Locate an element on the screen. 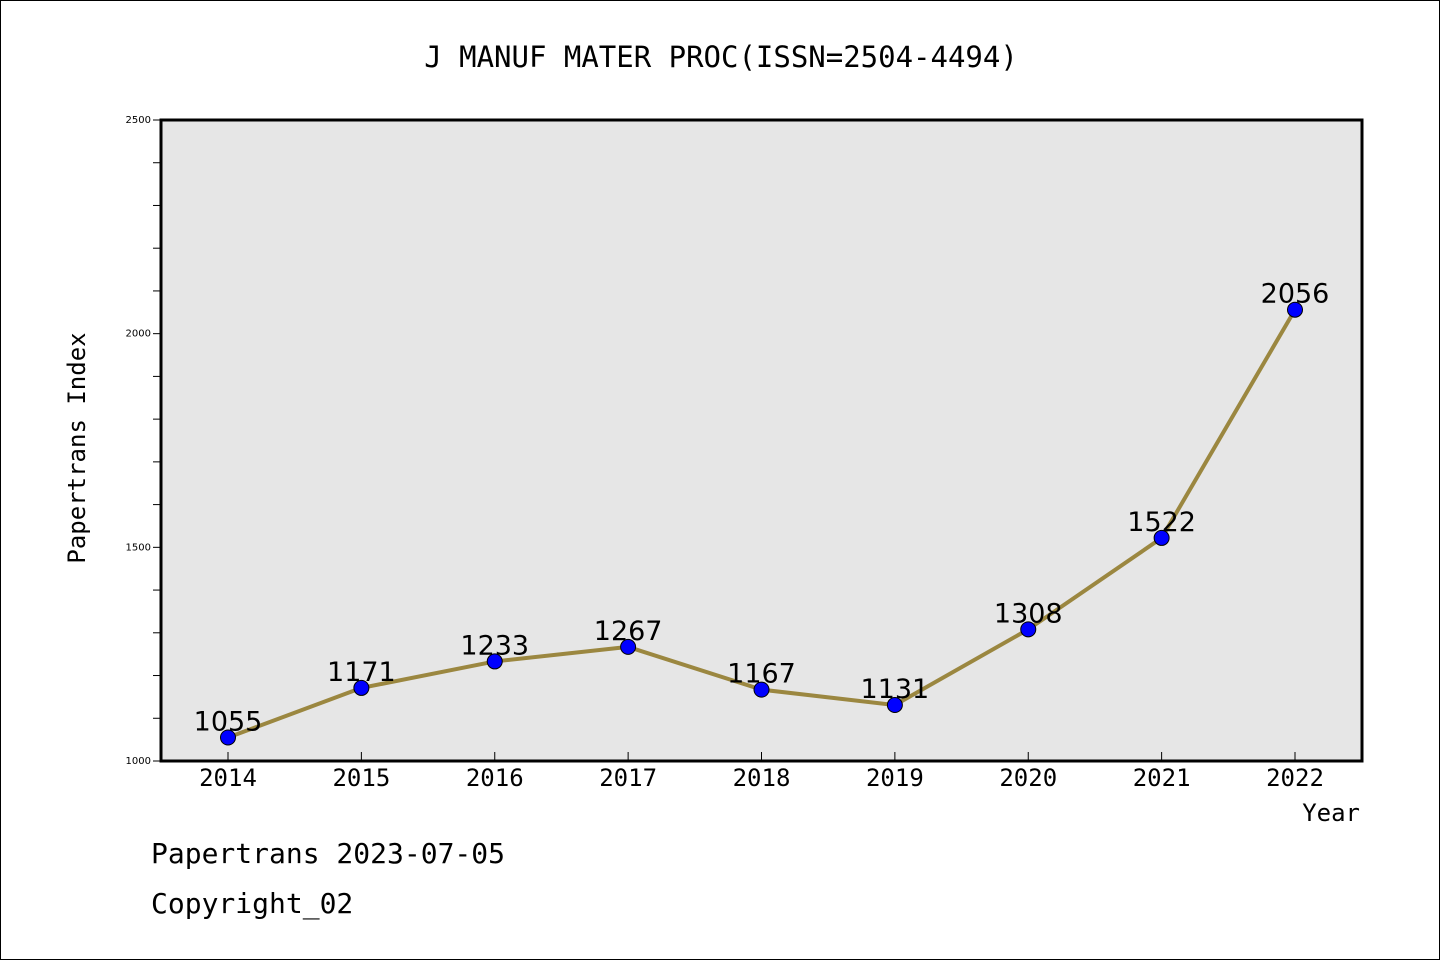 The width and height of the screenshot is (1440, 961). y-tick-label: 2000 is located at coordinates (138, 334).